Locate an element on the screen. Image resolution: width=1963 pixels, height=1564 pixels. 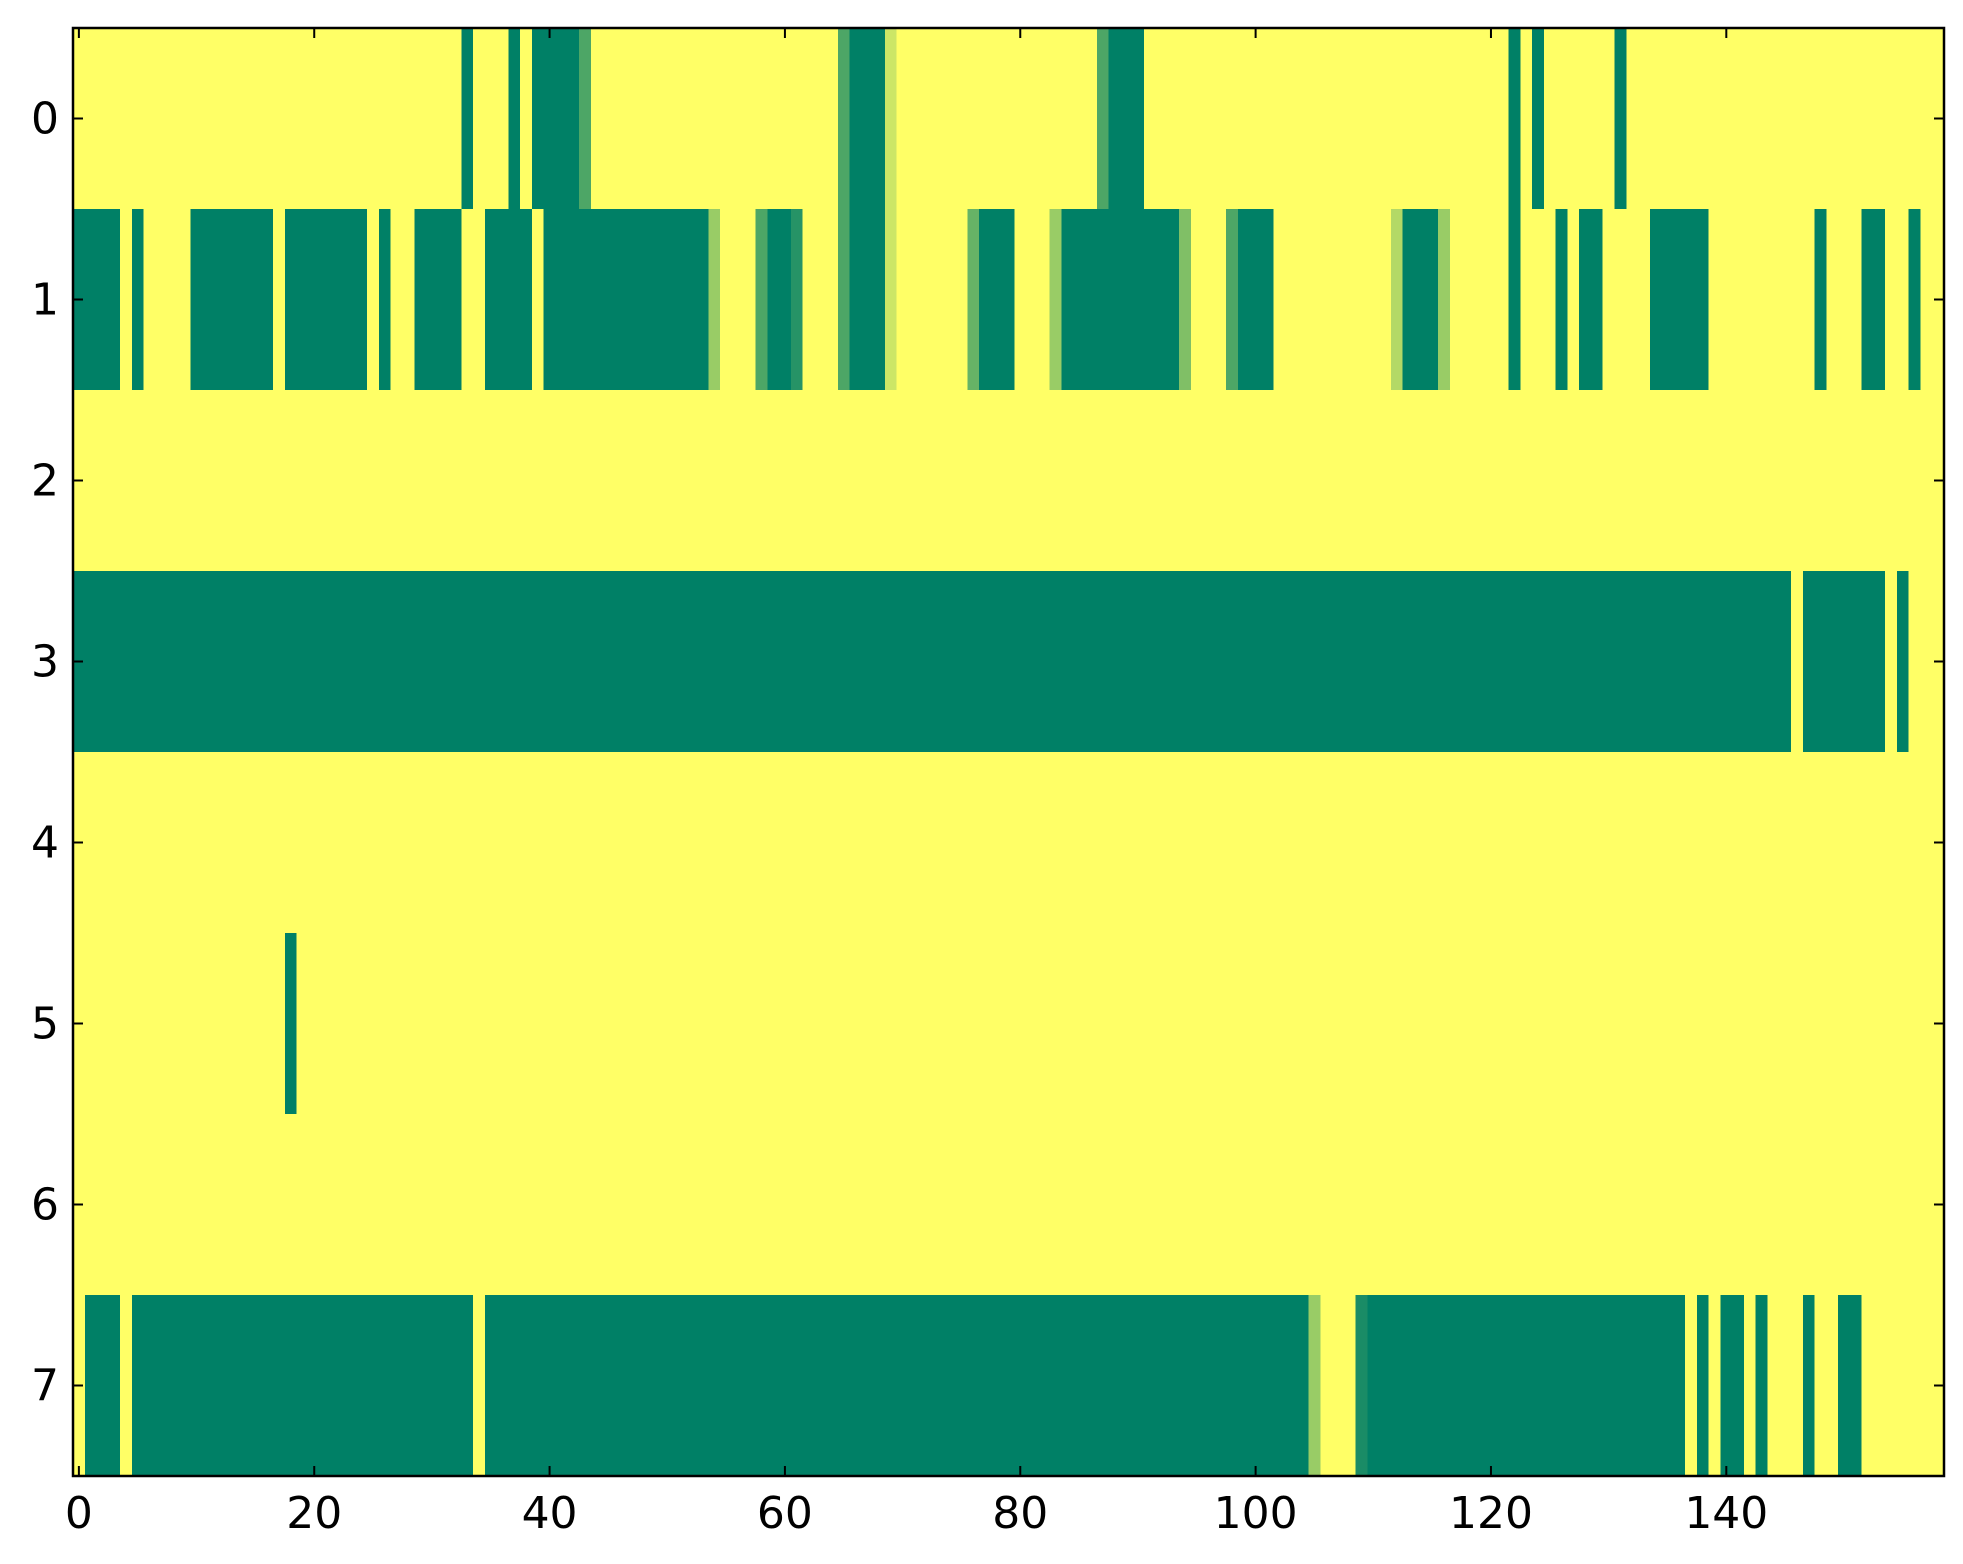
y-tick-label: 2 is located at coordinates (45, 481).